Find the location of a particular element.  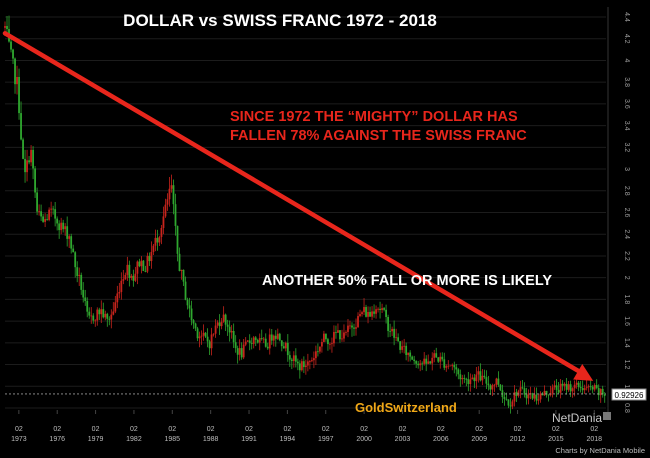

x-tick-year: 1979 is located at coordinates (96, 439).